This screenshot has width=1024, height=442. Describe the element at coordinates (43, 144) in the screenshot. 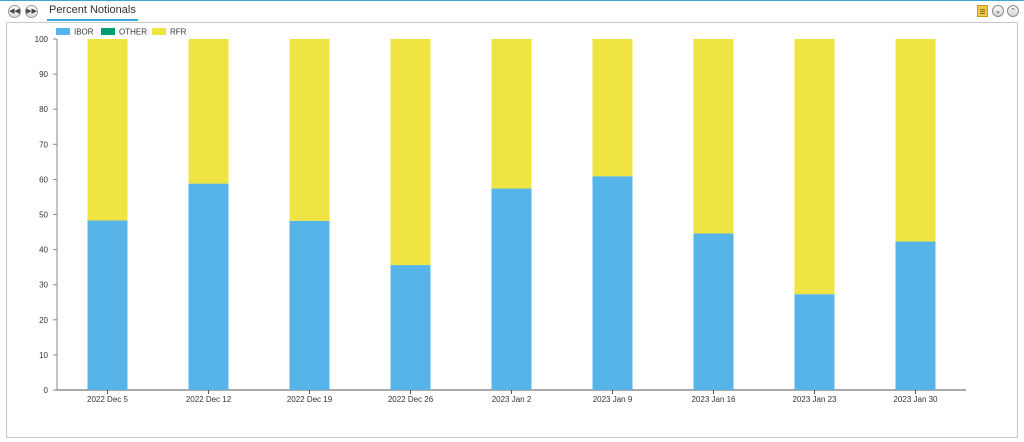

I see `y-tick-label: 70` at that location.